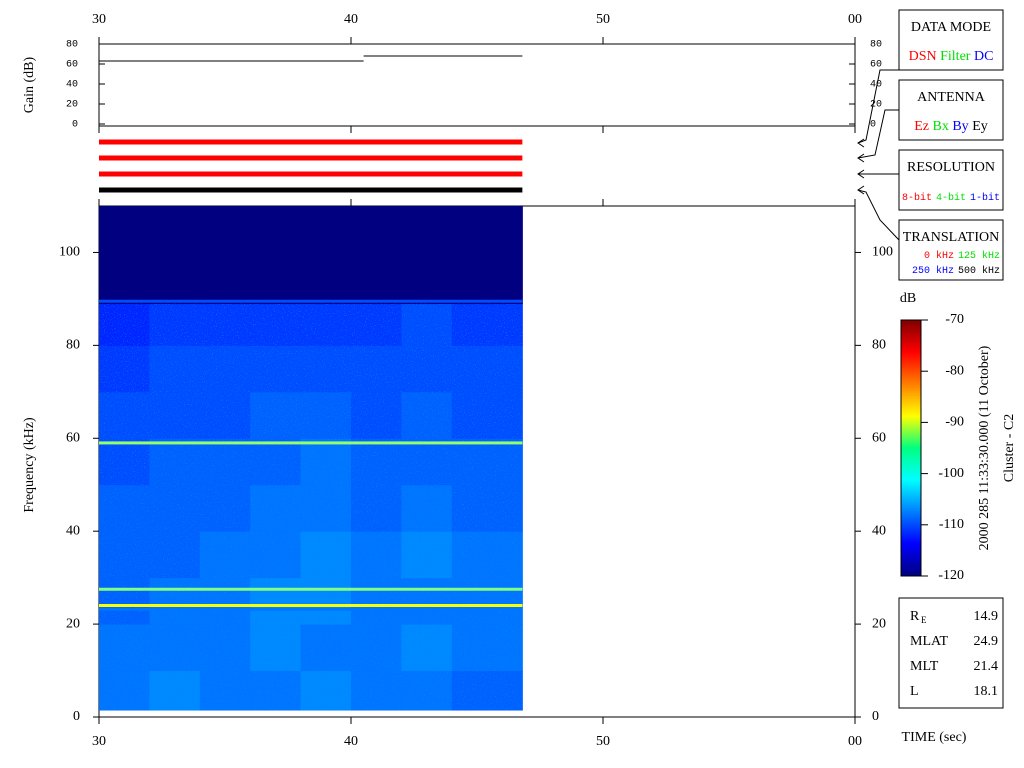 This screenshot has width=1024, height=768. I want to click on y-axis-label: Gain (dB), so click(29, 84).